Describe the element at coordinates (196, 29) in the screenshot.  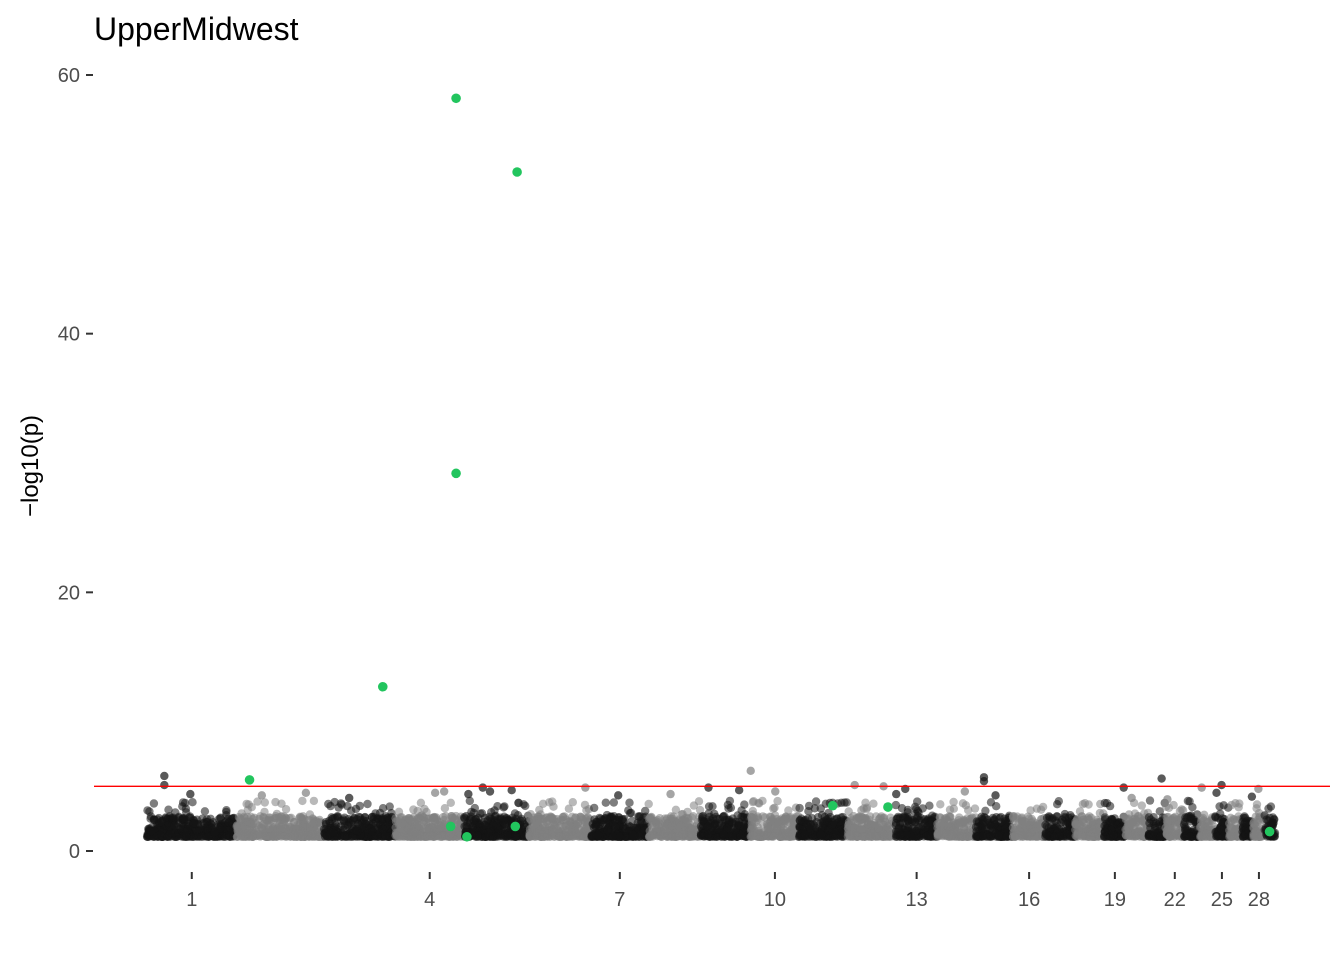
I see `chart-title: UpperMidwest` at that location.